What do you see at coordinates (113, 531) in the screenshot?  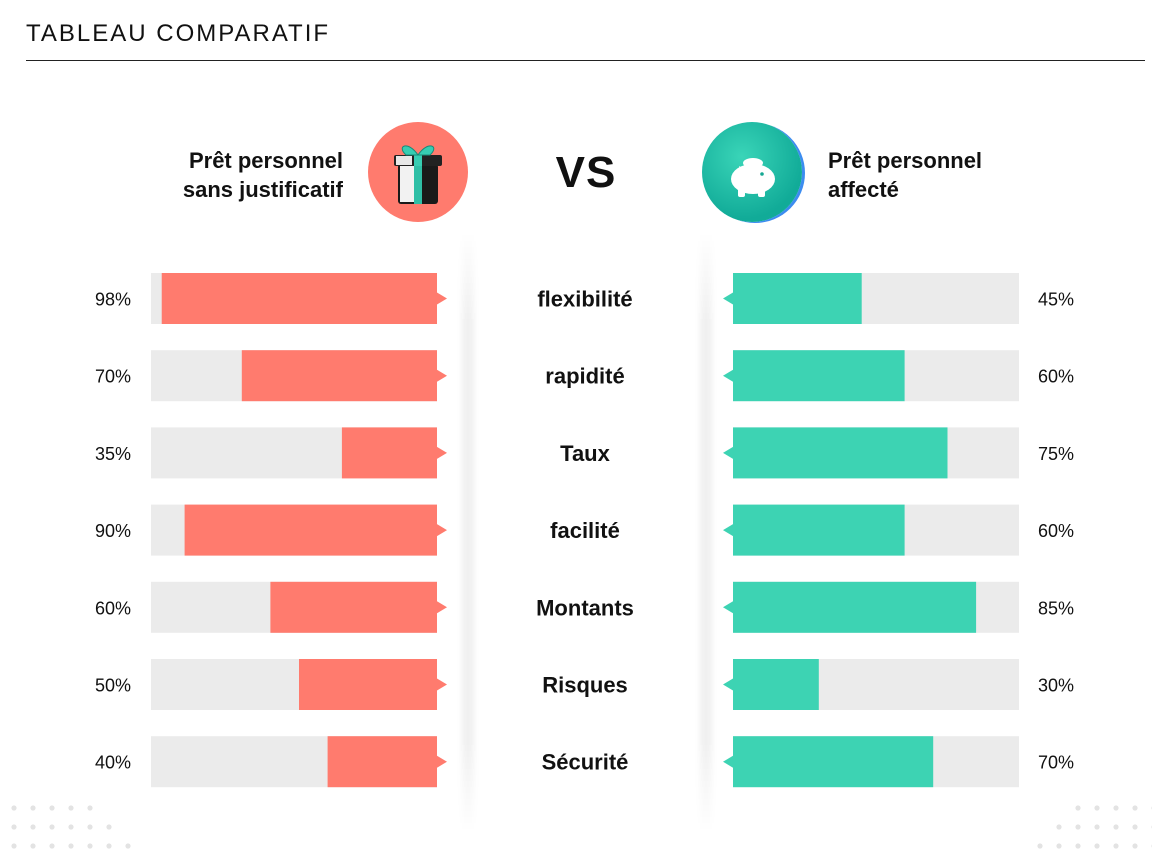 I see `left-value-label: 90%` at bounding box center [113, 531].